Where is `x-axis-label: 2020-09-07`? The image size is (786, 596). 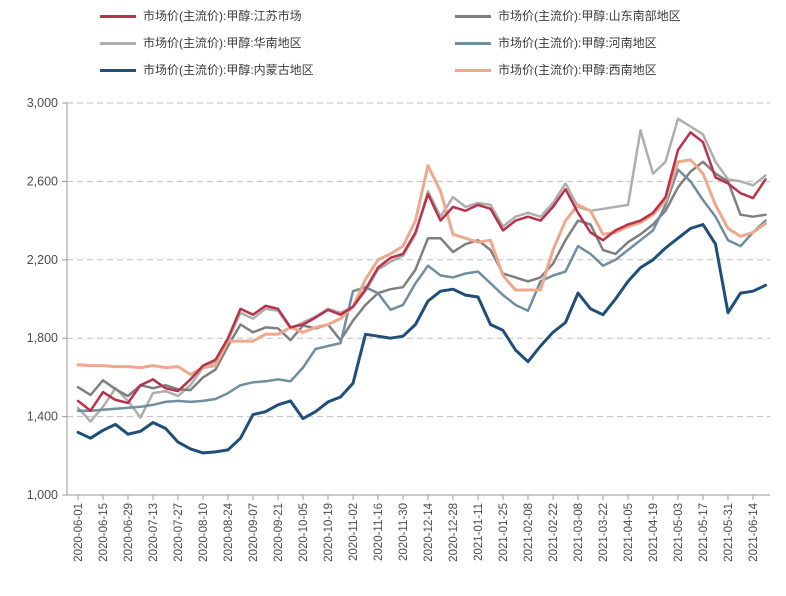 x-axis-label: 2020-09-07 is located at coordinates (254, 532).